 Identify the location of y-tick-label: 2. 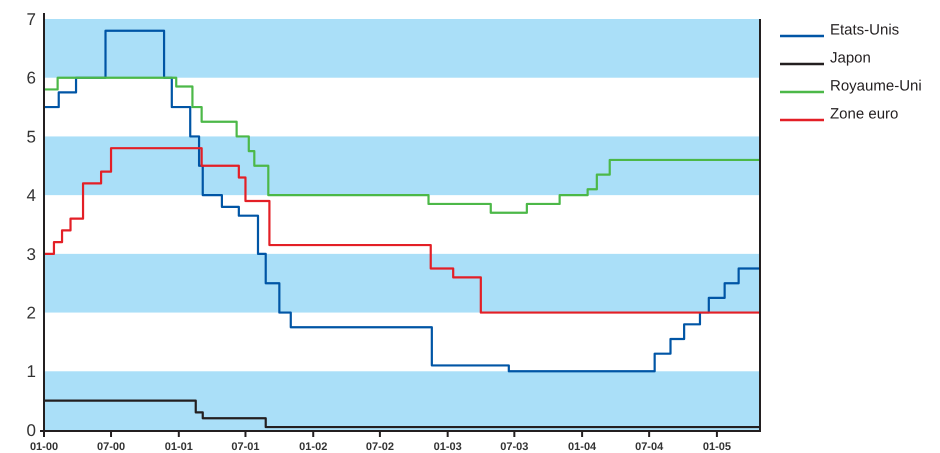
(31, 313).